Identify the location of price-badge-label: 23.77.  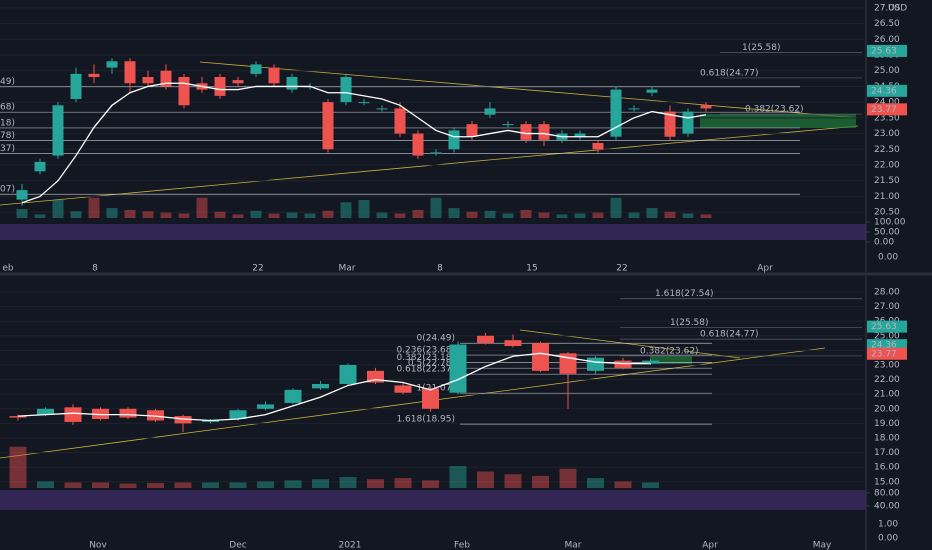
(884, 354).